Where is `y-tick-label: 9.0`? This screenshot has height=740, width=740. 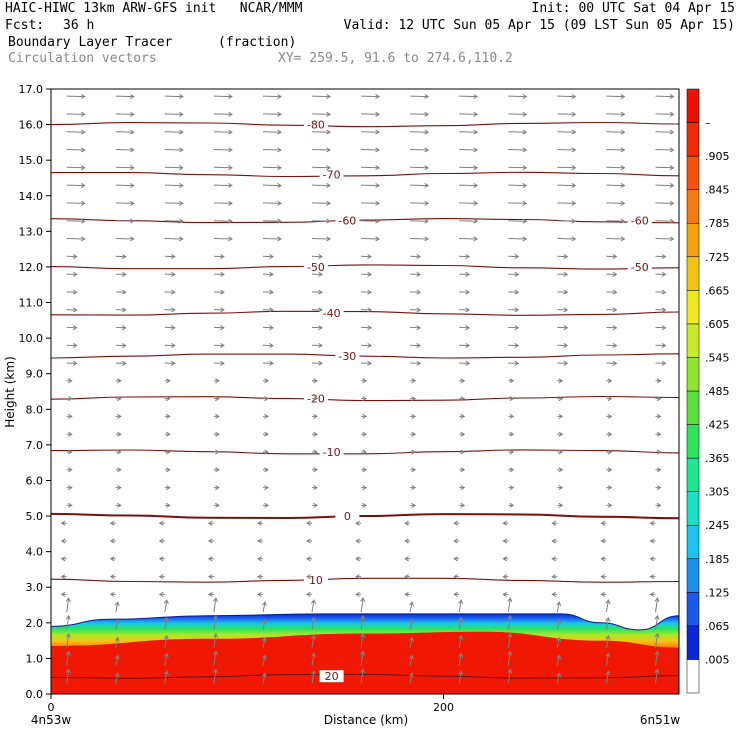
y-tick-label: 9.0 is located at coordinates (35, 374).